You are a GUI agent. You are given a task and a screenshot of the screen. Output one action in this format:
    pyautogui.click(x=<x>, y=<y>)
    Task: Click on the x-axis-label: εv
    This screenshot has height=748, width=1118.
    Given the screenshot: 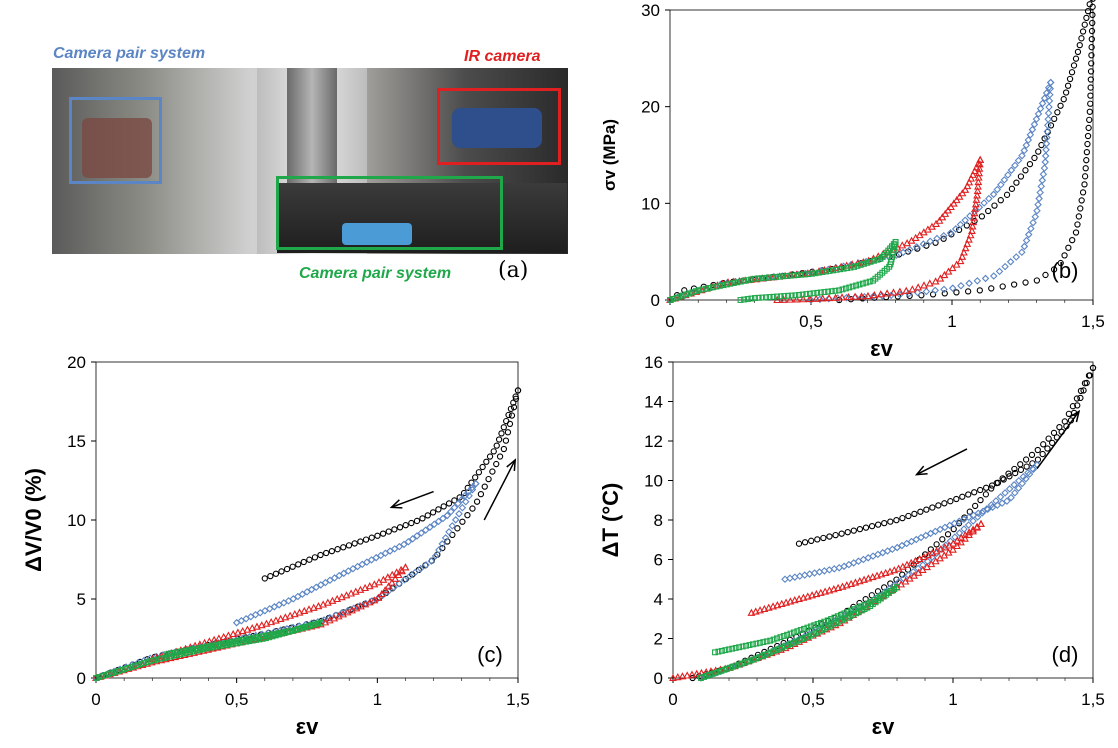 What is the action you would take?
    pyautogui.click(x=883, y=726)
    